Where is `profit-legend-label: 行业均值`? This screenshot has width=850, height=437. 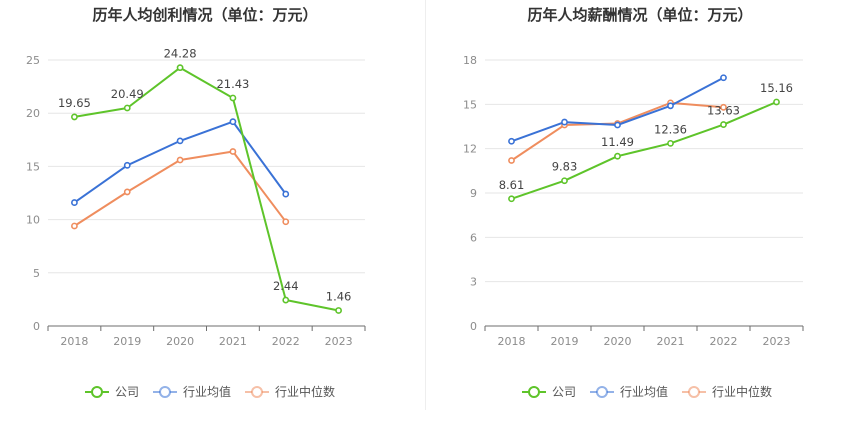
profit-legend-label: 行业均值 is located at coordinates (207, 391).